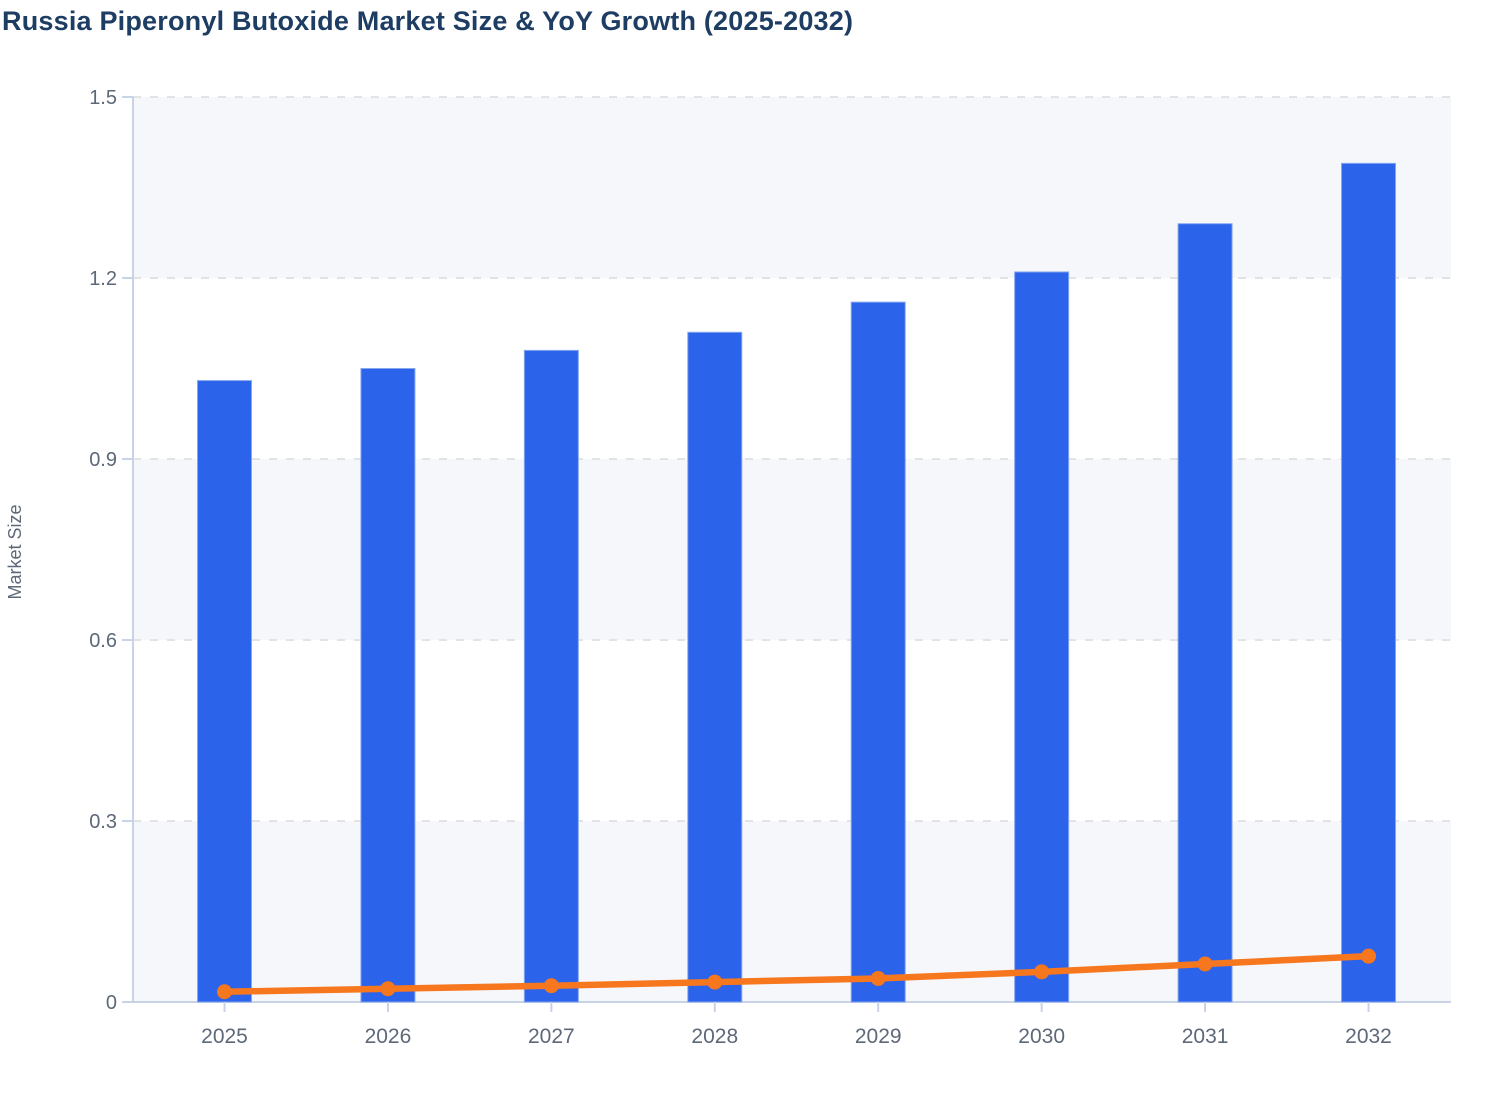  What do you see at coordinates (1042, 972) in the screenshot?
I see `line-marker-2030` at bounding box center [1042, 972].